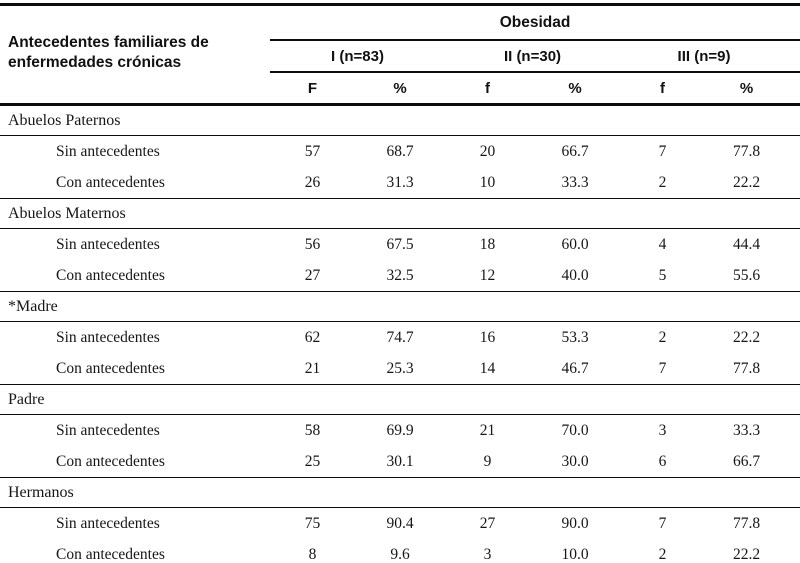 Image resolution: width=800 pixels, height=563 pixels. Describe the element at coordinates (662, 244) in the screenshot. I see `cell-value: 4` at that location.